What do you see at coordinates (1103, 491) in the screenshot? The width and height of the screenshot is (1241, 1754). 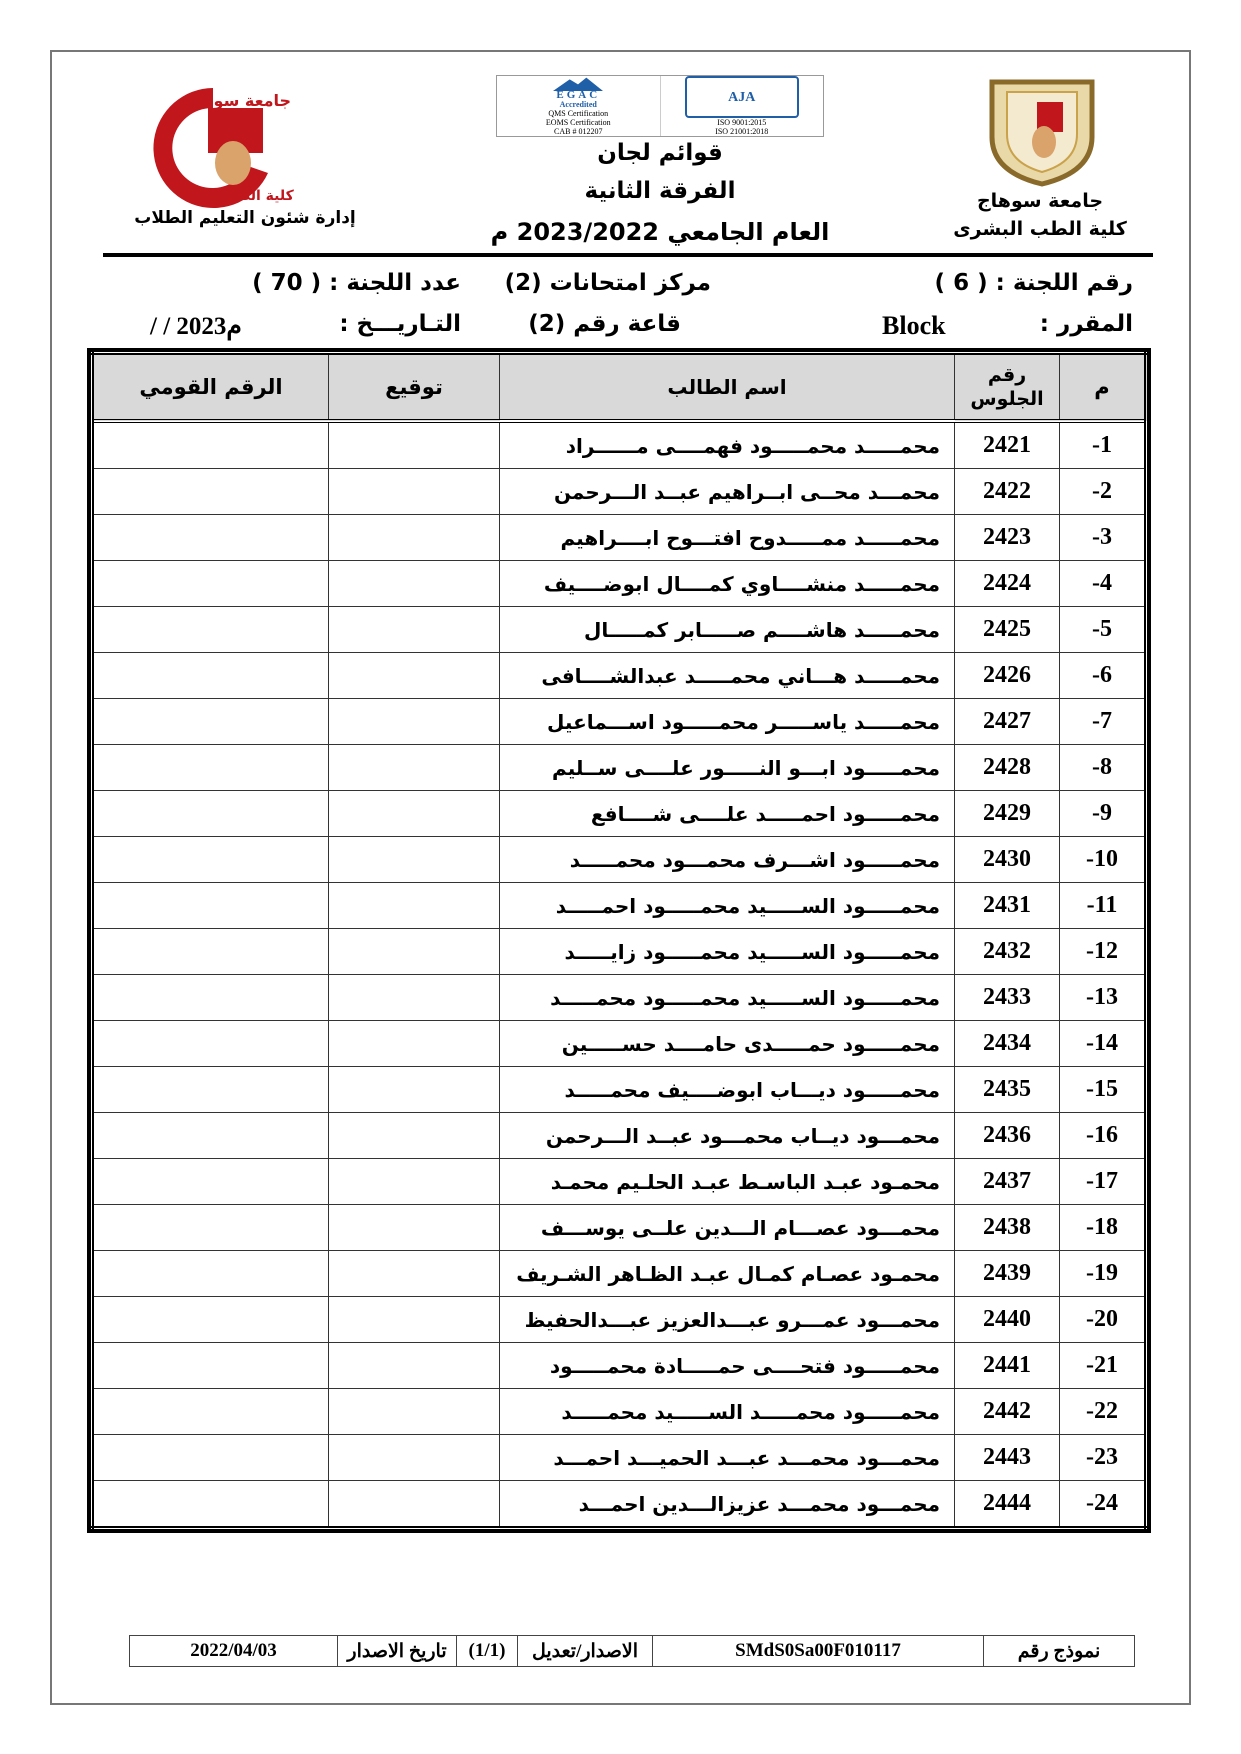 I see `row-index: -2` at bounding box center [1103, 491].